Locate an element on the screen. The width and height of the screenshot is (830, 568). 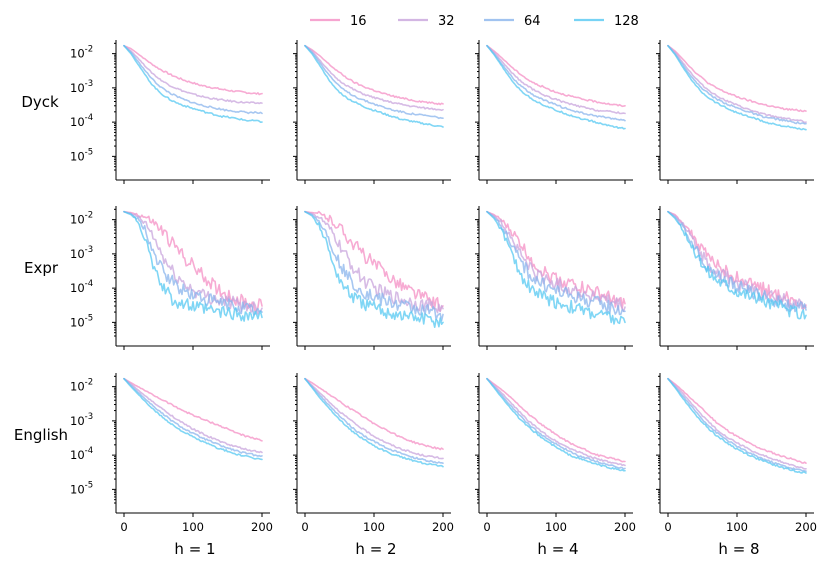
panel-dyck-h4 is located at coordinates (554, 112).